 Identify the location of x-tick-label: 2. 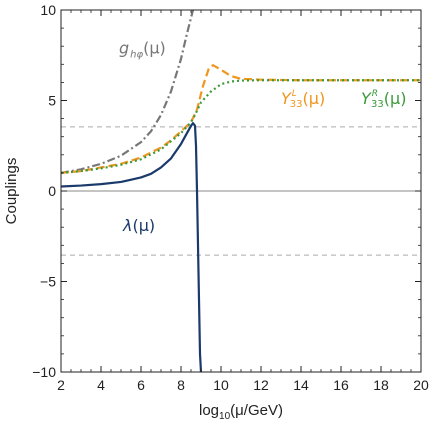
(61, 385).